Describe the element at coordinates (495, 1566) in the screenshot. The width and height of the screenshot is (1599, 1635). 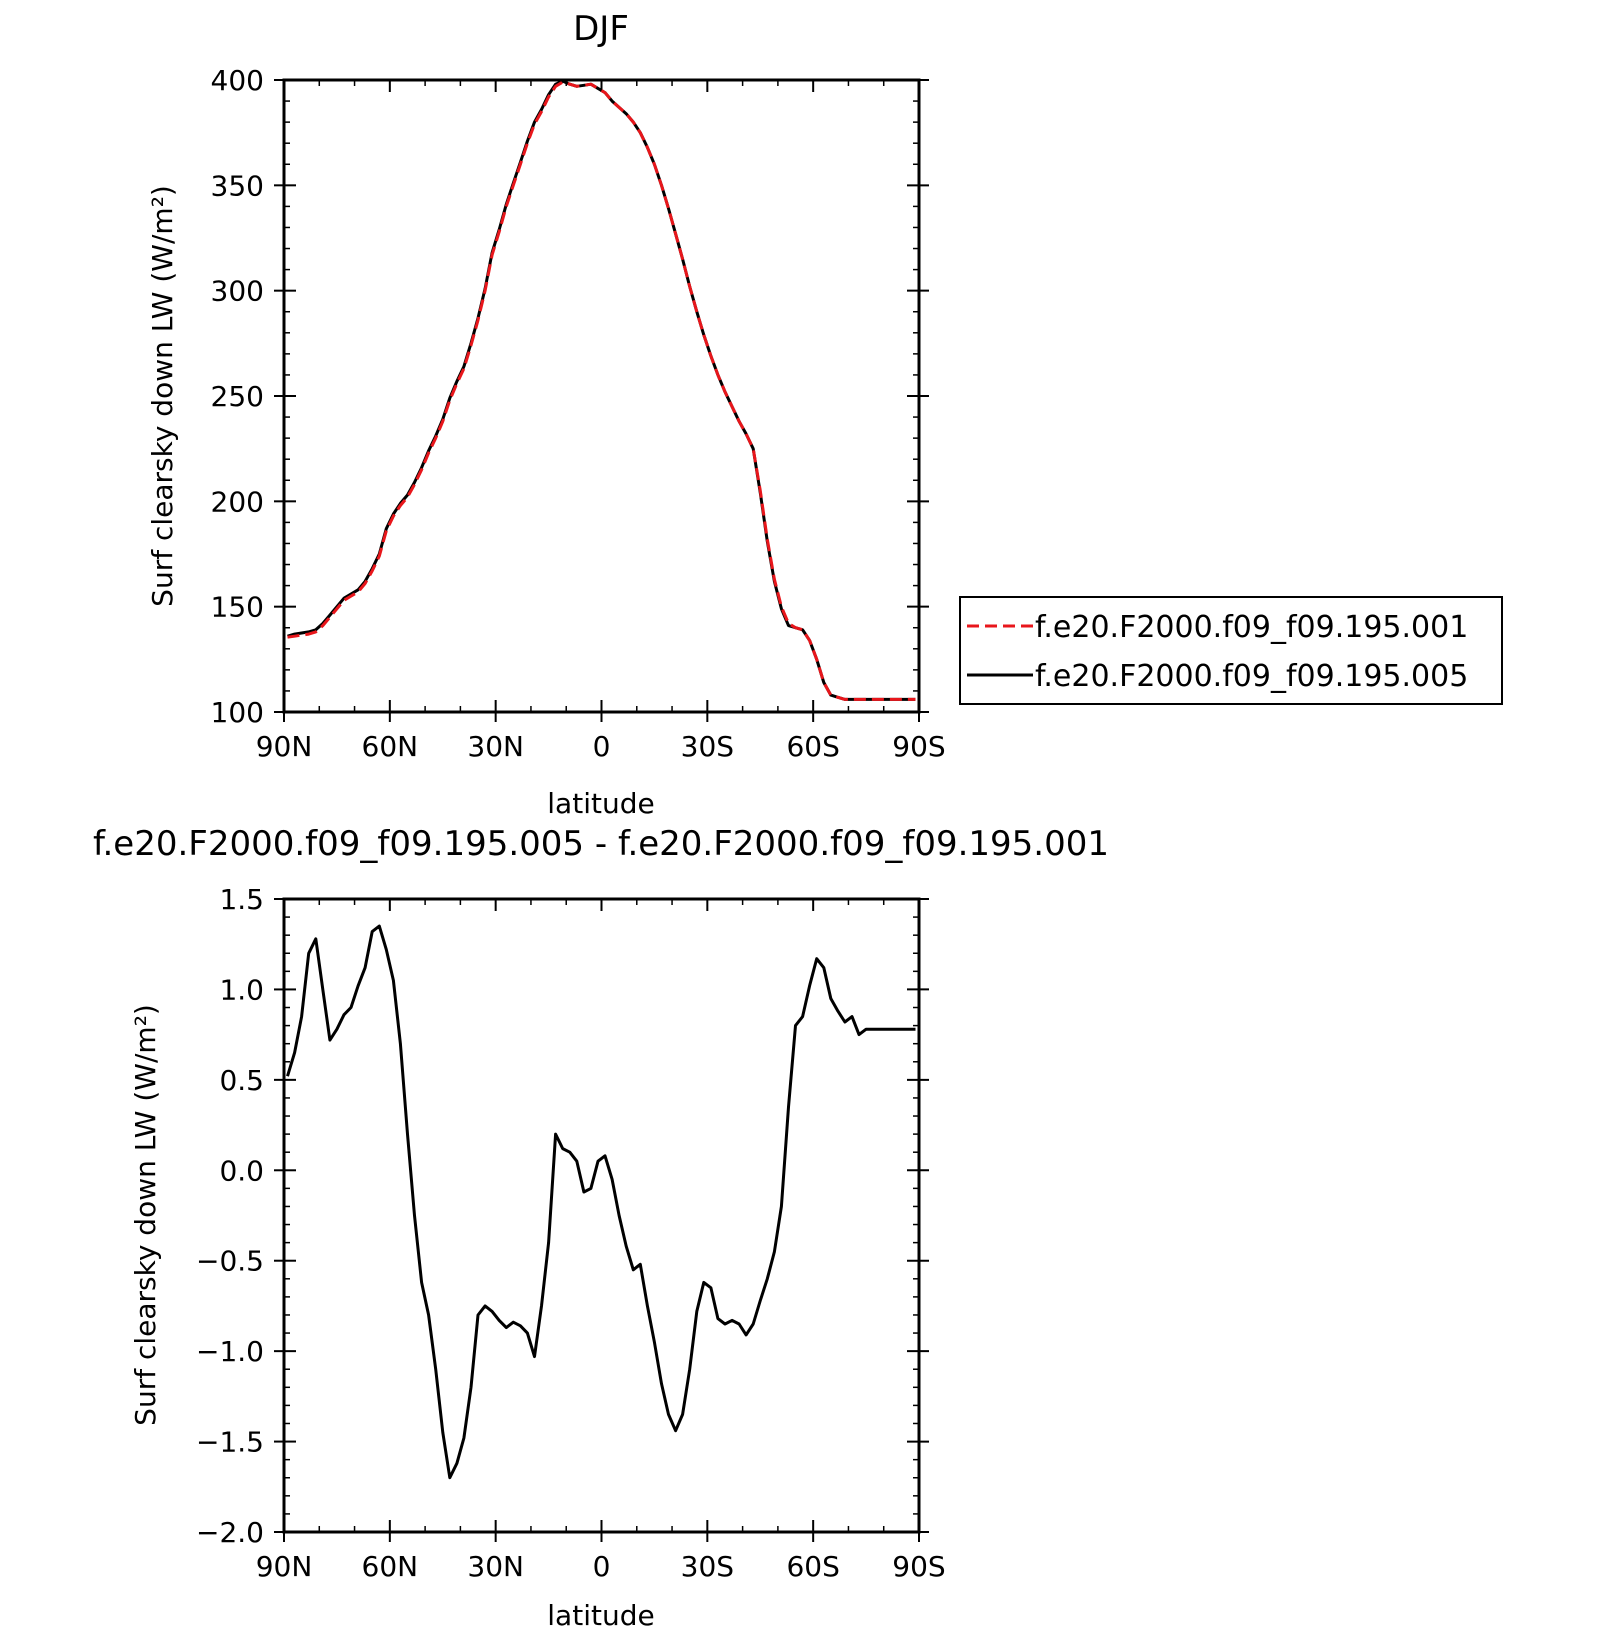
I see `bottom-chart-x-tick-label: 30N` at that location.